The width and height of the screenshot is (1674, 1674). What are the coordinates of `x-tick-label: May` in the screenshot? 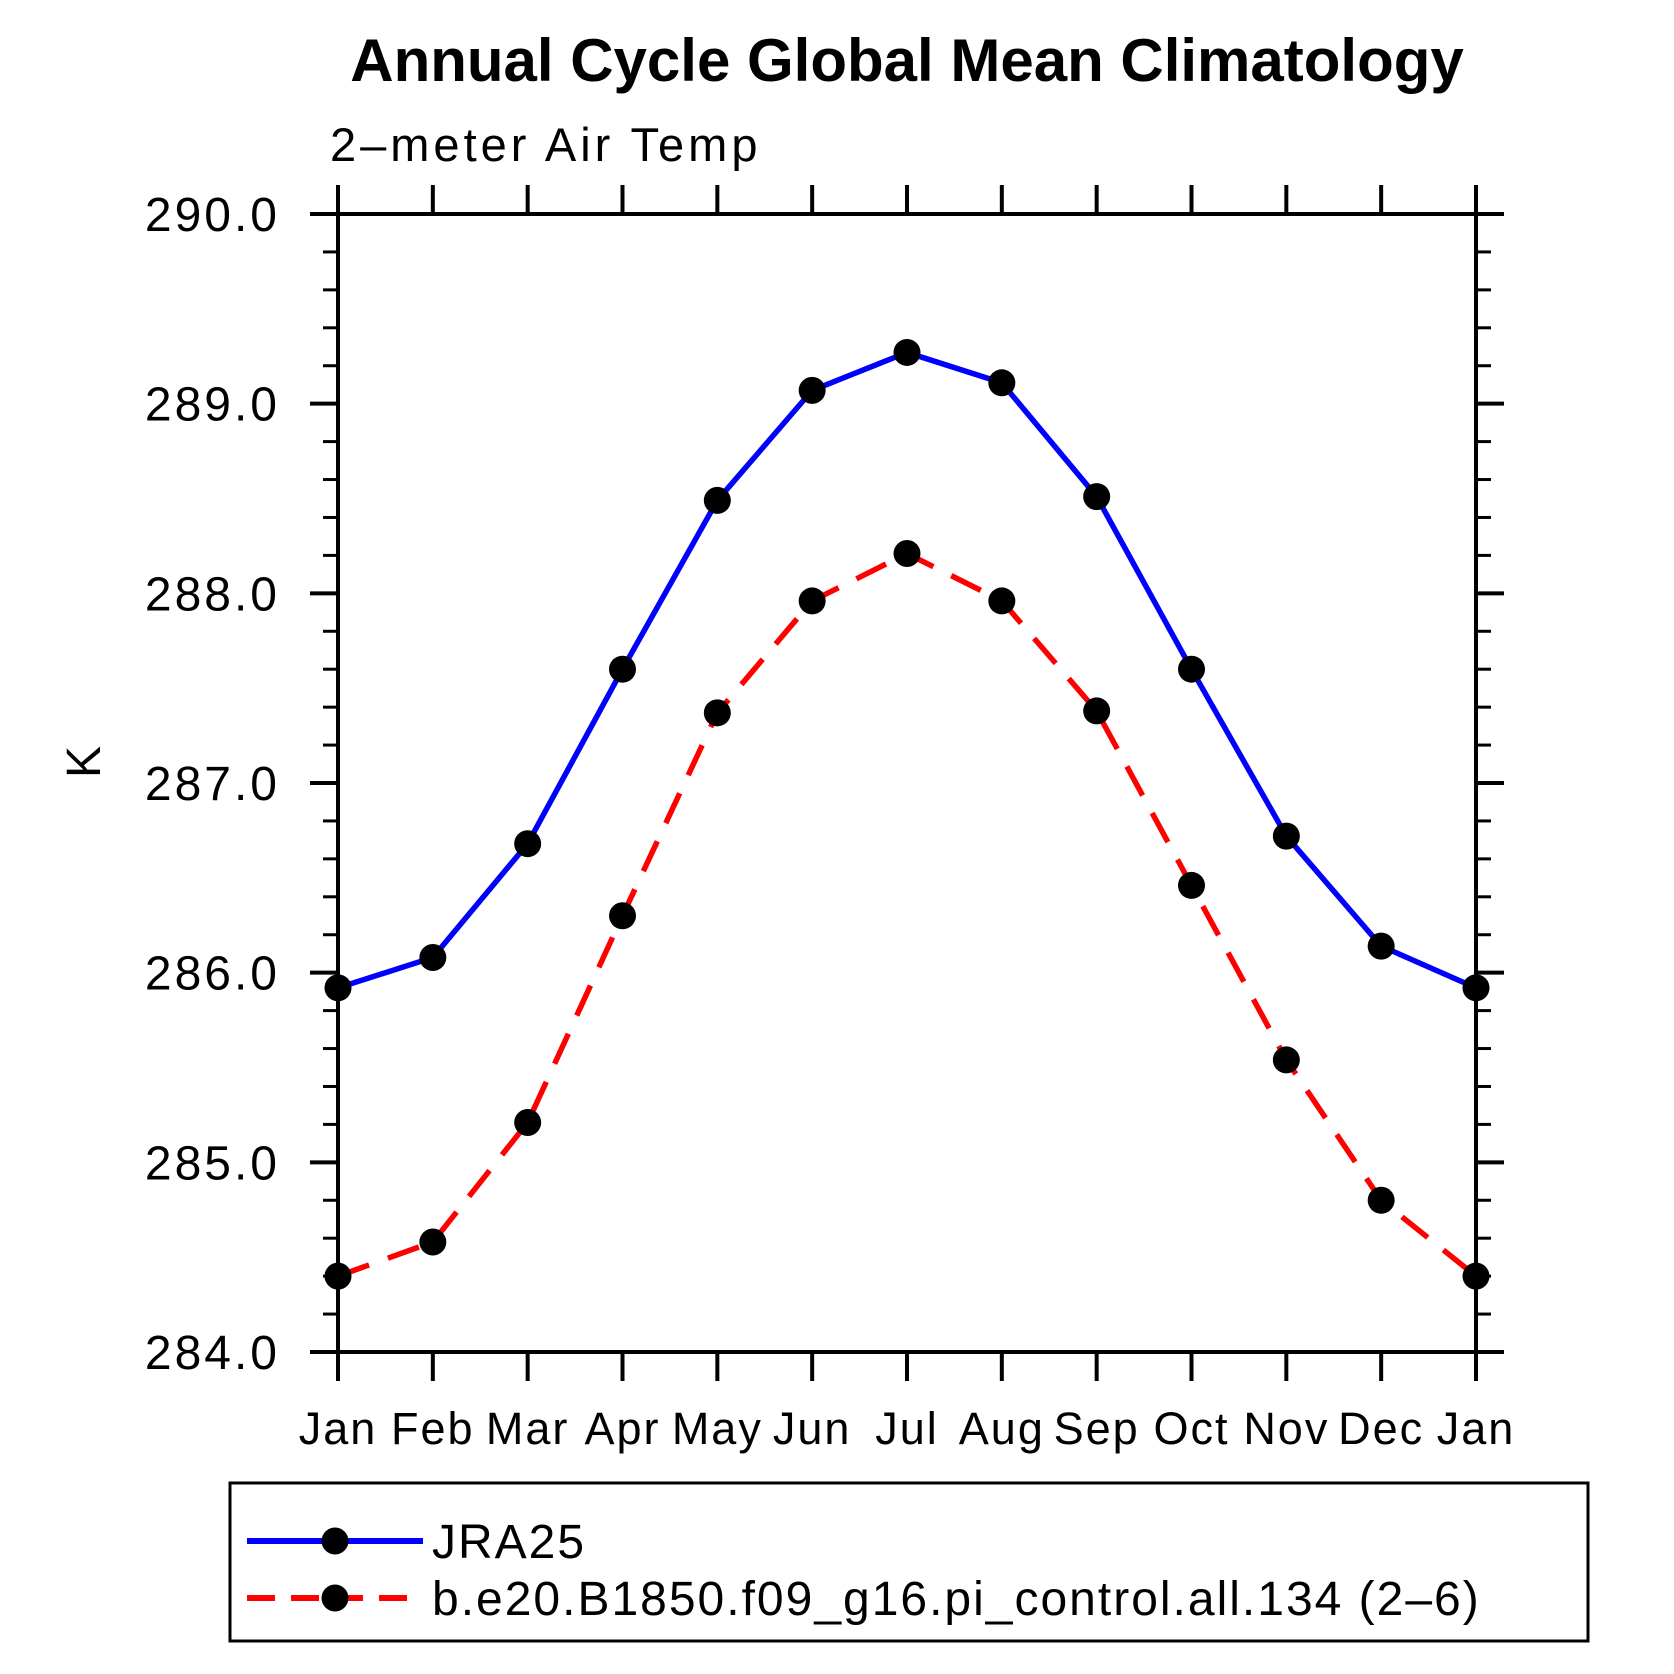 It's located at (717, 1428).